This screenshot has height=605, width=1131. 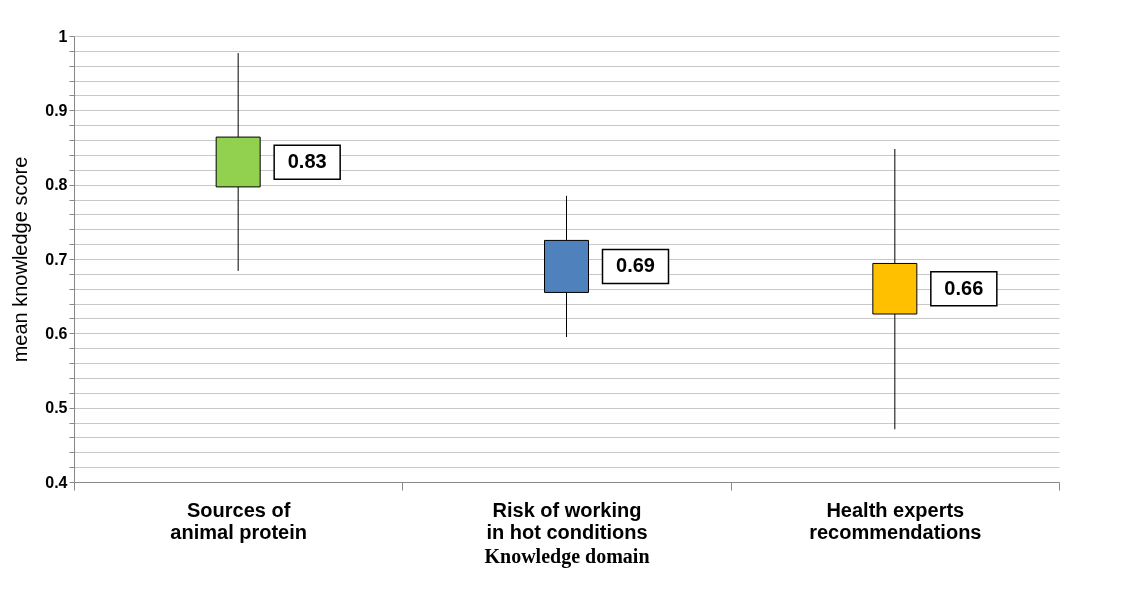 I want to click on annotation: 0.83, so click(x=307, y=161).